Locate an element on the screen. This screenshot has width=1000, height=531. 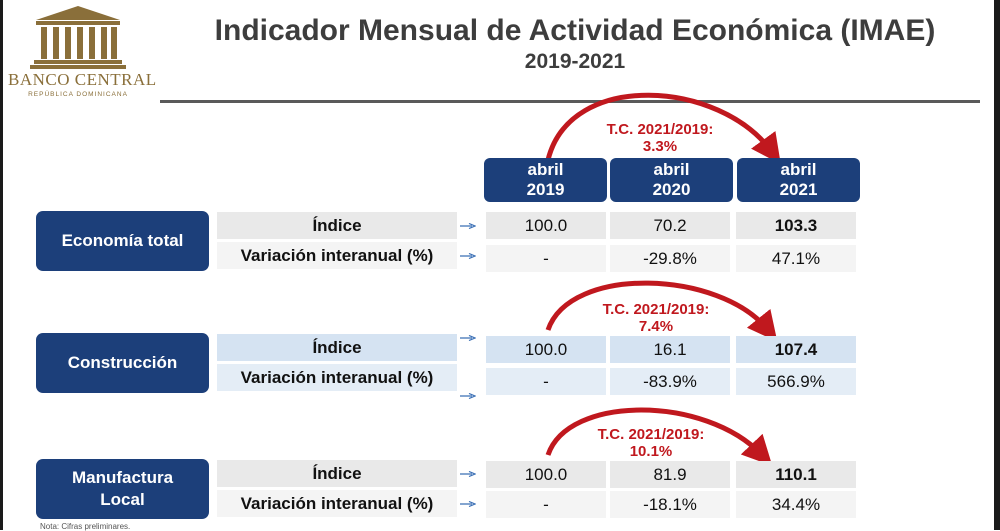
growth-label-value: 7.4% is located at coordinates (656, 326).